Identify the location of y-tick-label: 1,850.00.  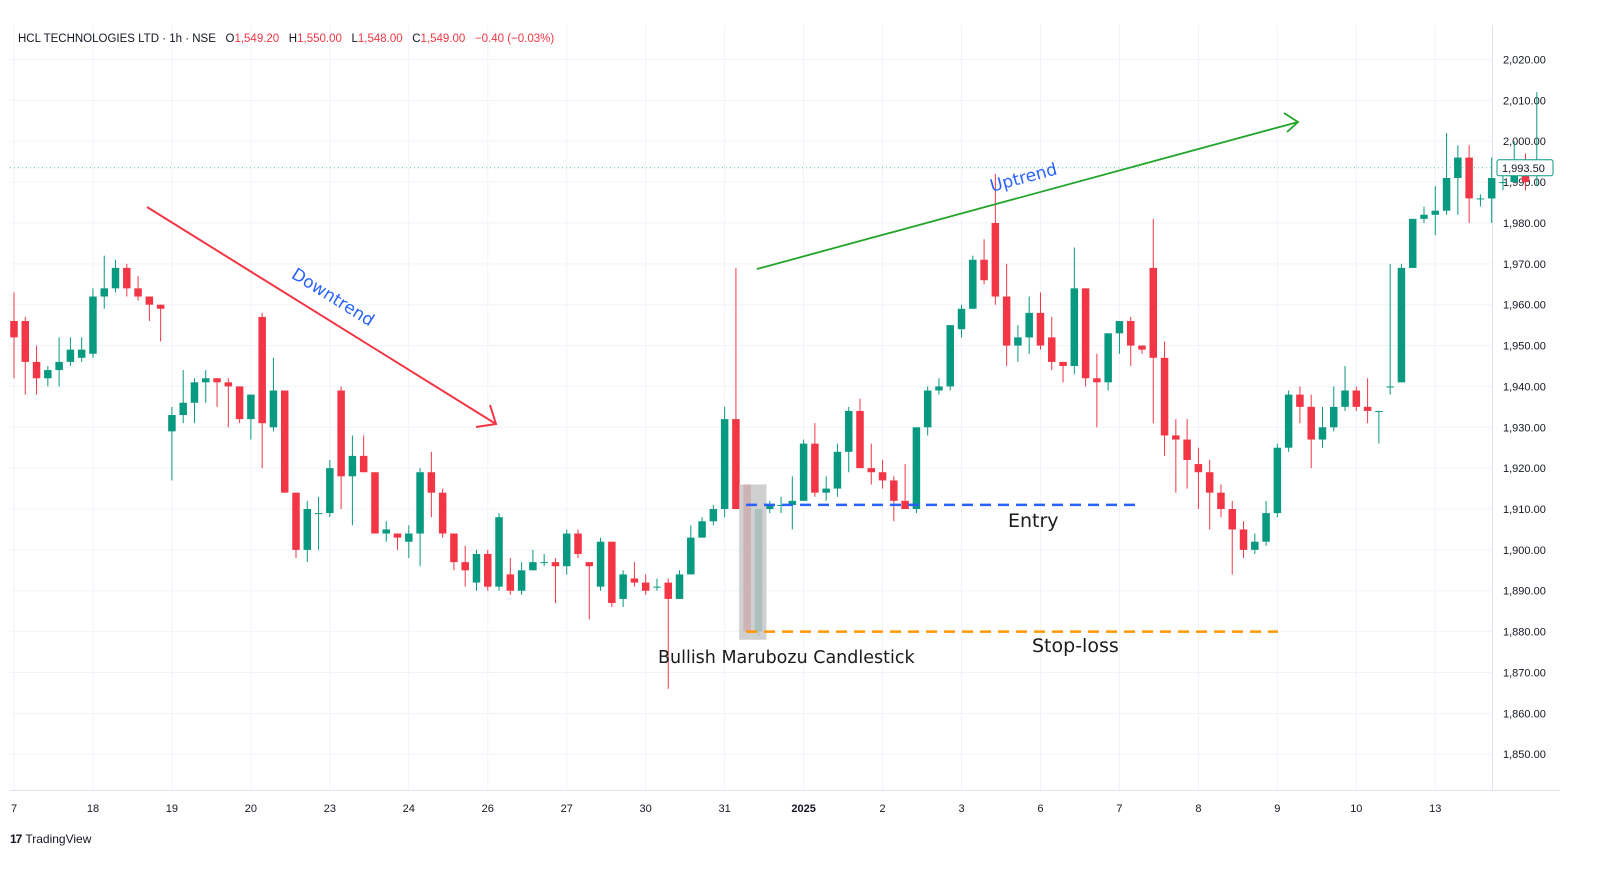
(1524, 755).